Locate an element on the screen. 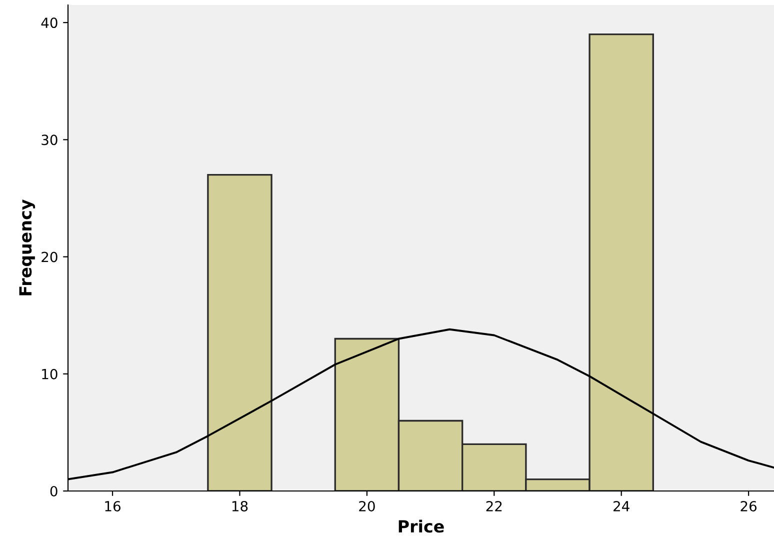 This screenshot has width=774, height=559. x-tick-label: 20 is located at coordinates (367, 506).